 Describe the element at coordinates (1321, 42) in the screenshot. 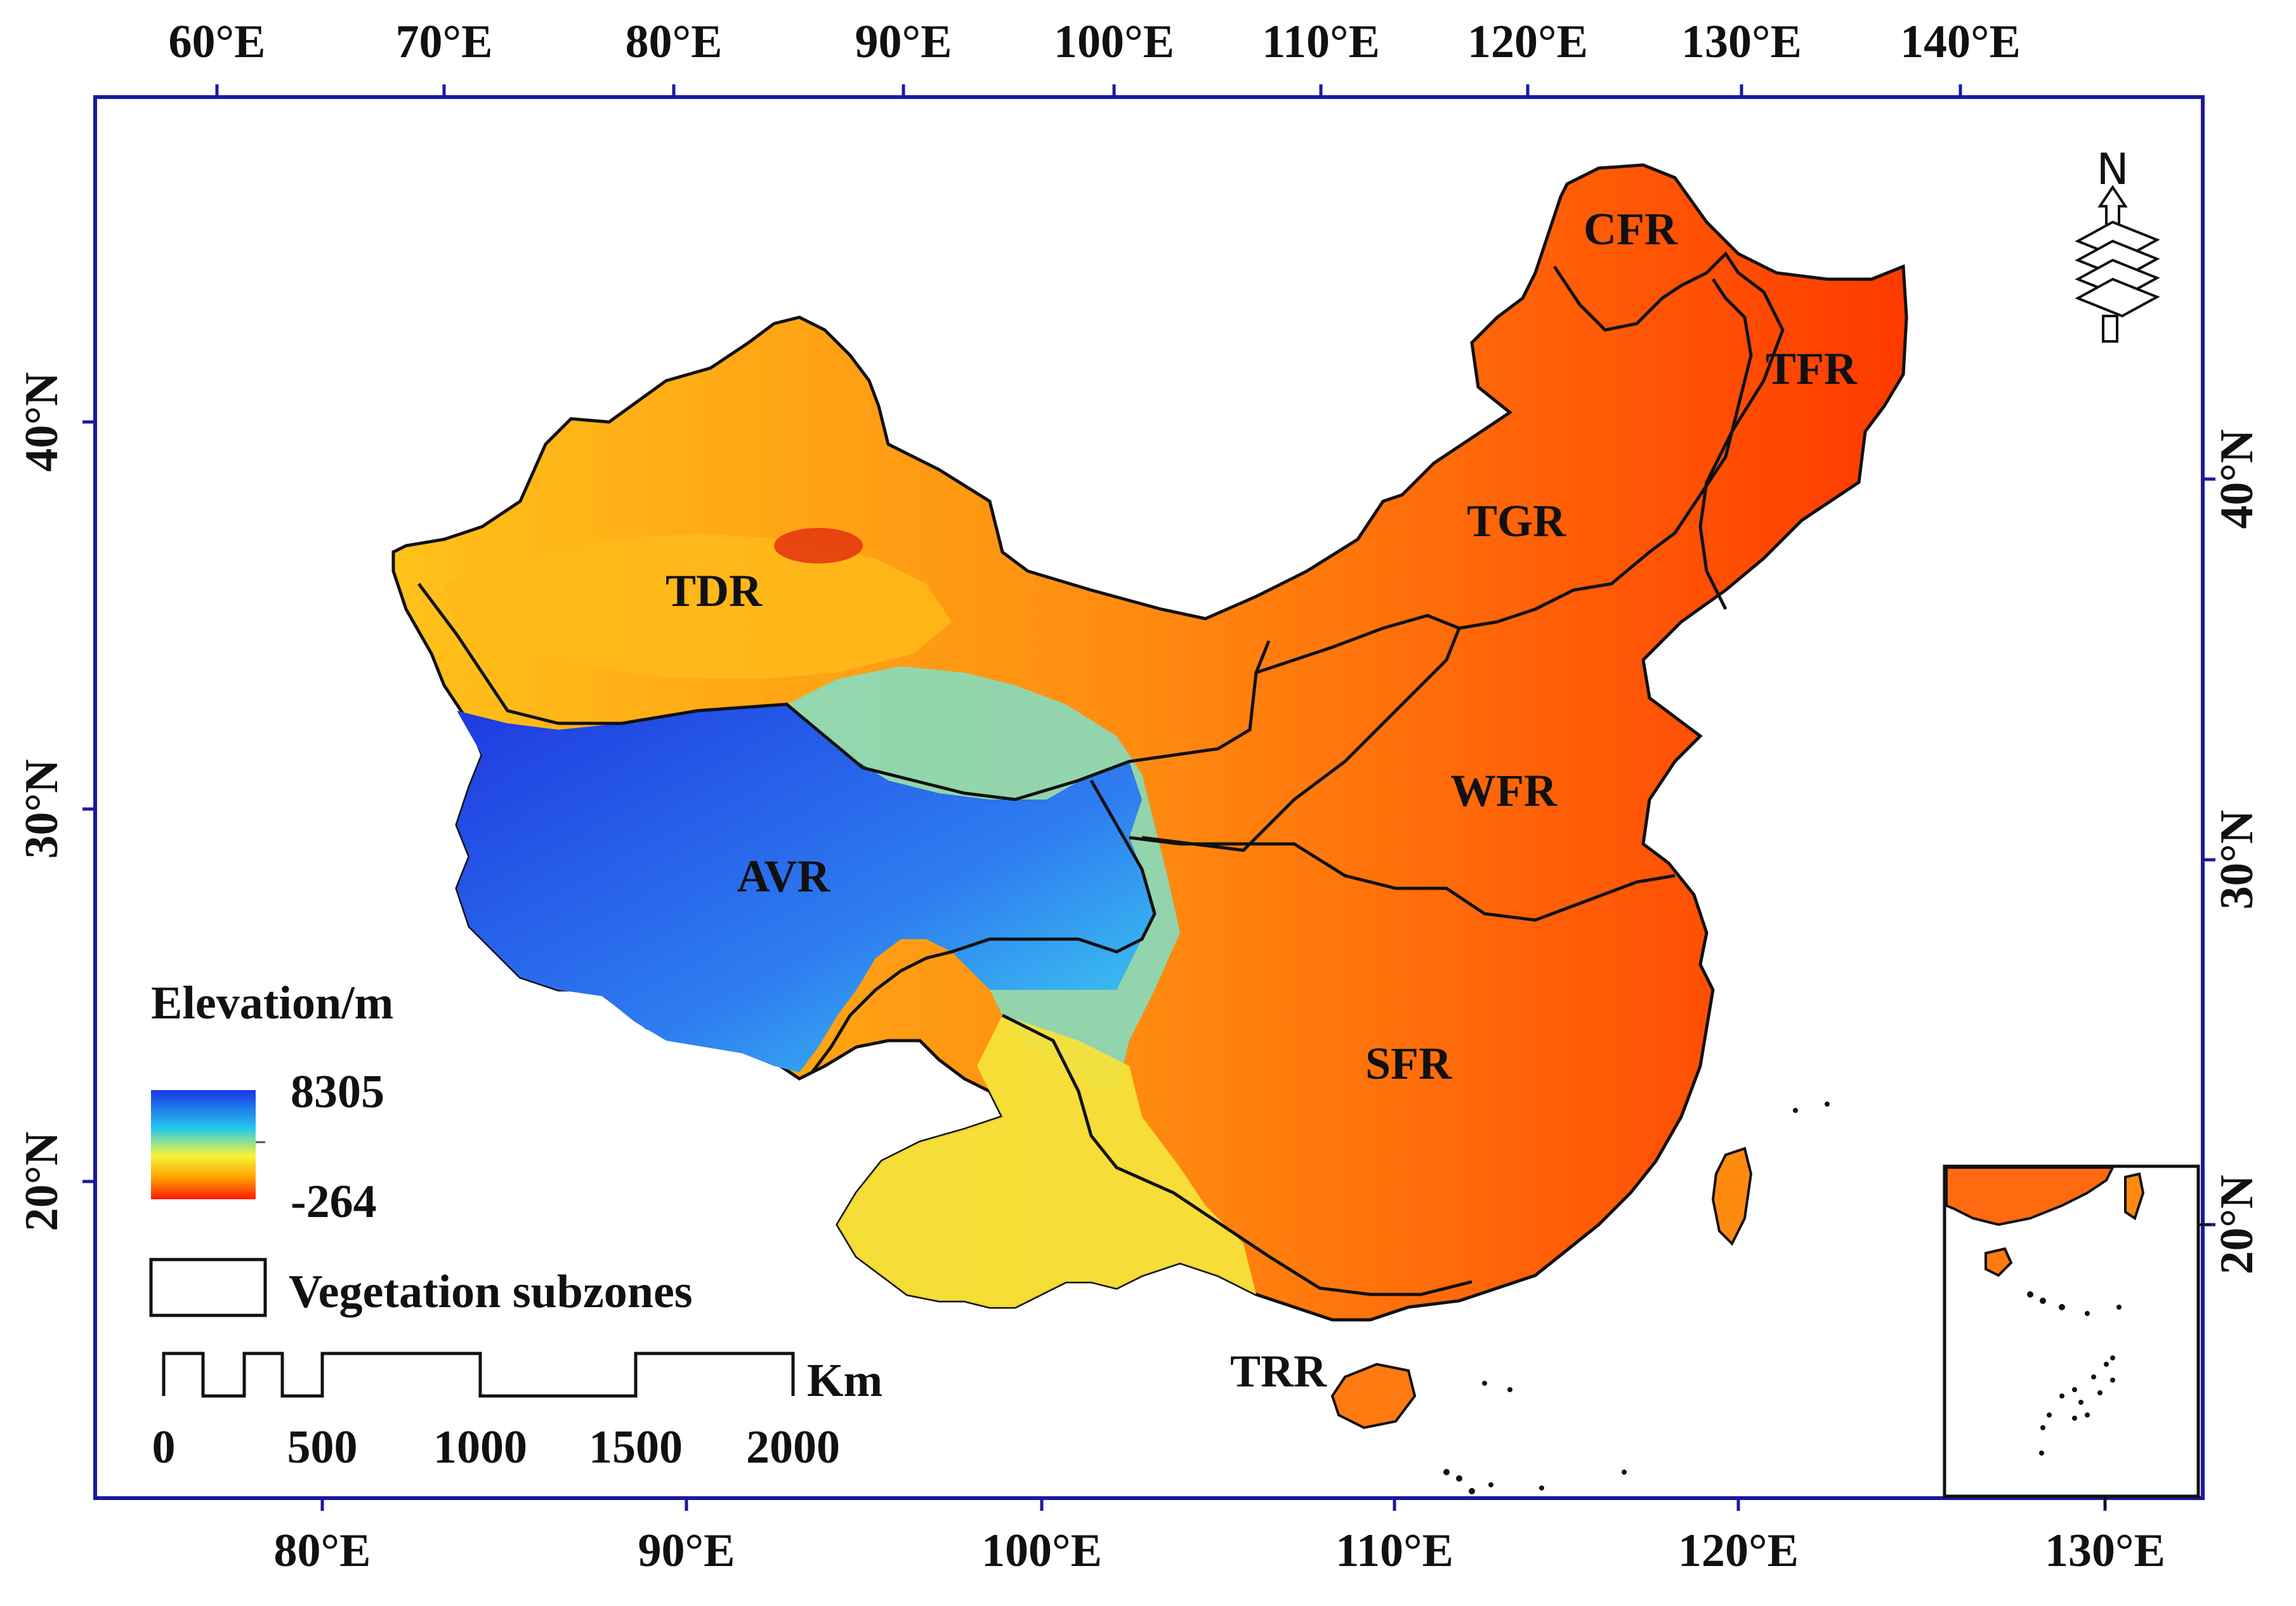

I see `top-lon-label: 110°E` at that location.